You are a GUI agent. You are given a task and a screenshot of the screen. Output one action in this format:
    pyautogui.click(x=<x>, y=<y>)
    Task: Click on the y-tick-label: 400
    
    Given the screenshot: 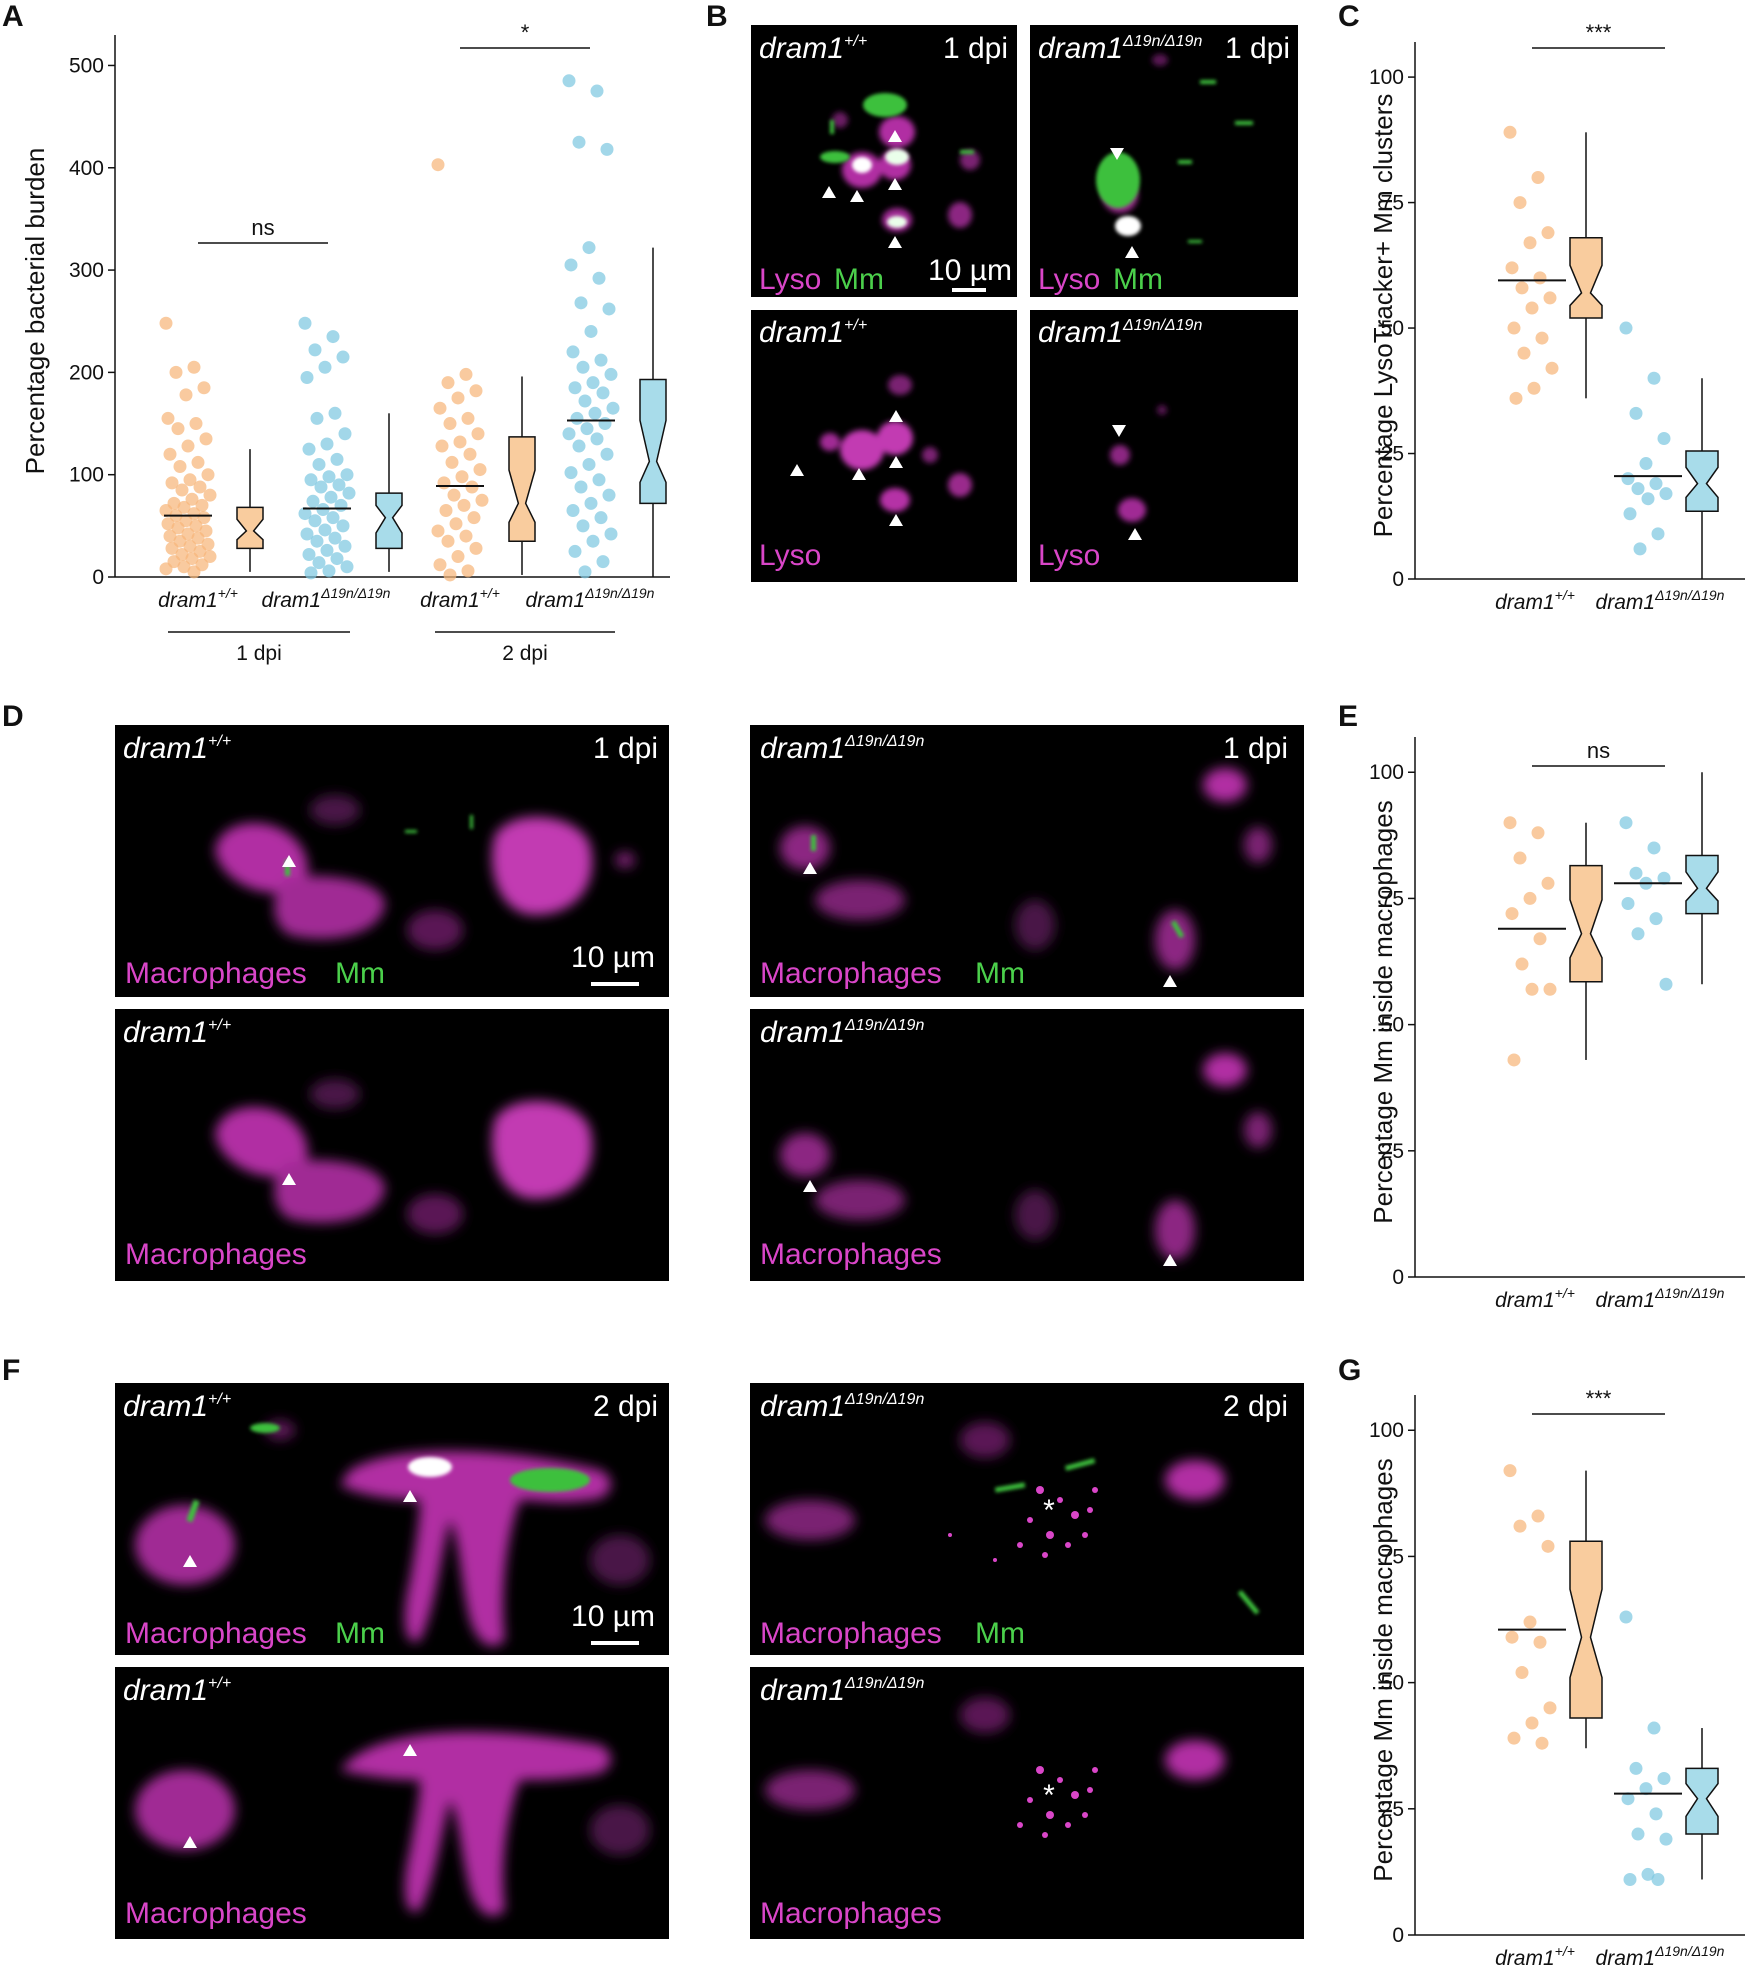 What is the action you would take?
    pyautogui.click(x=86, y=168)
    